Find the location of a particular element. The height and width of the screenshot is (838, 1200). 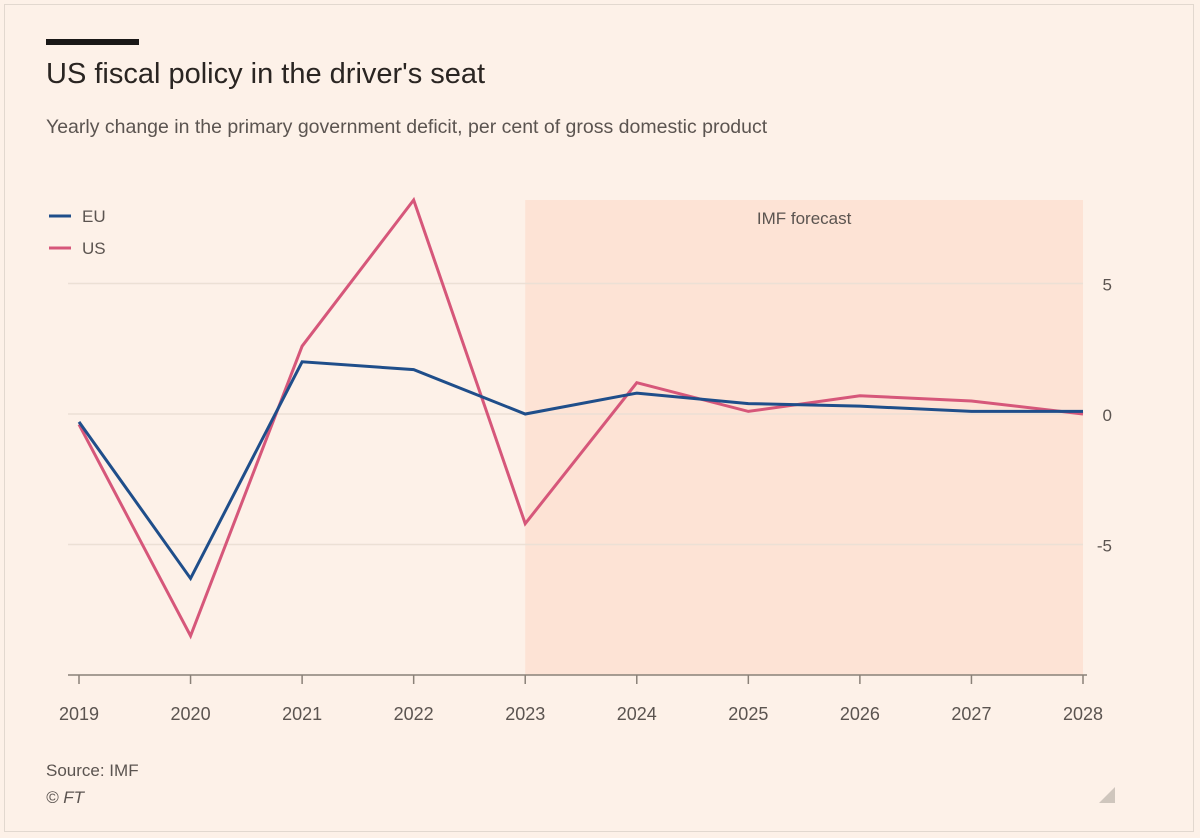

x-tick-label: 2025 is located at coordinates (748, 714).